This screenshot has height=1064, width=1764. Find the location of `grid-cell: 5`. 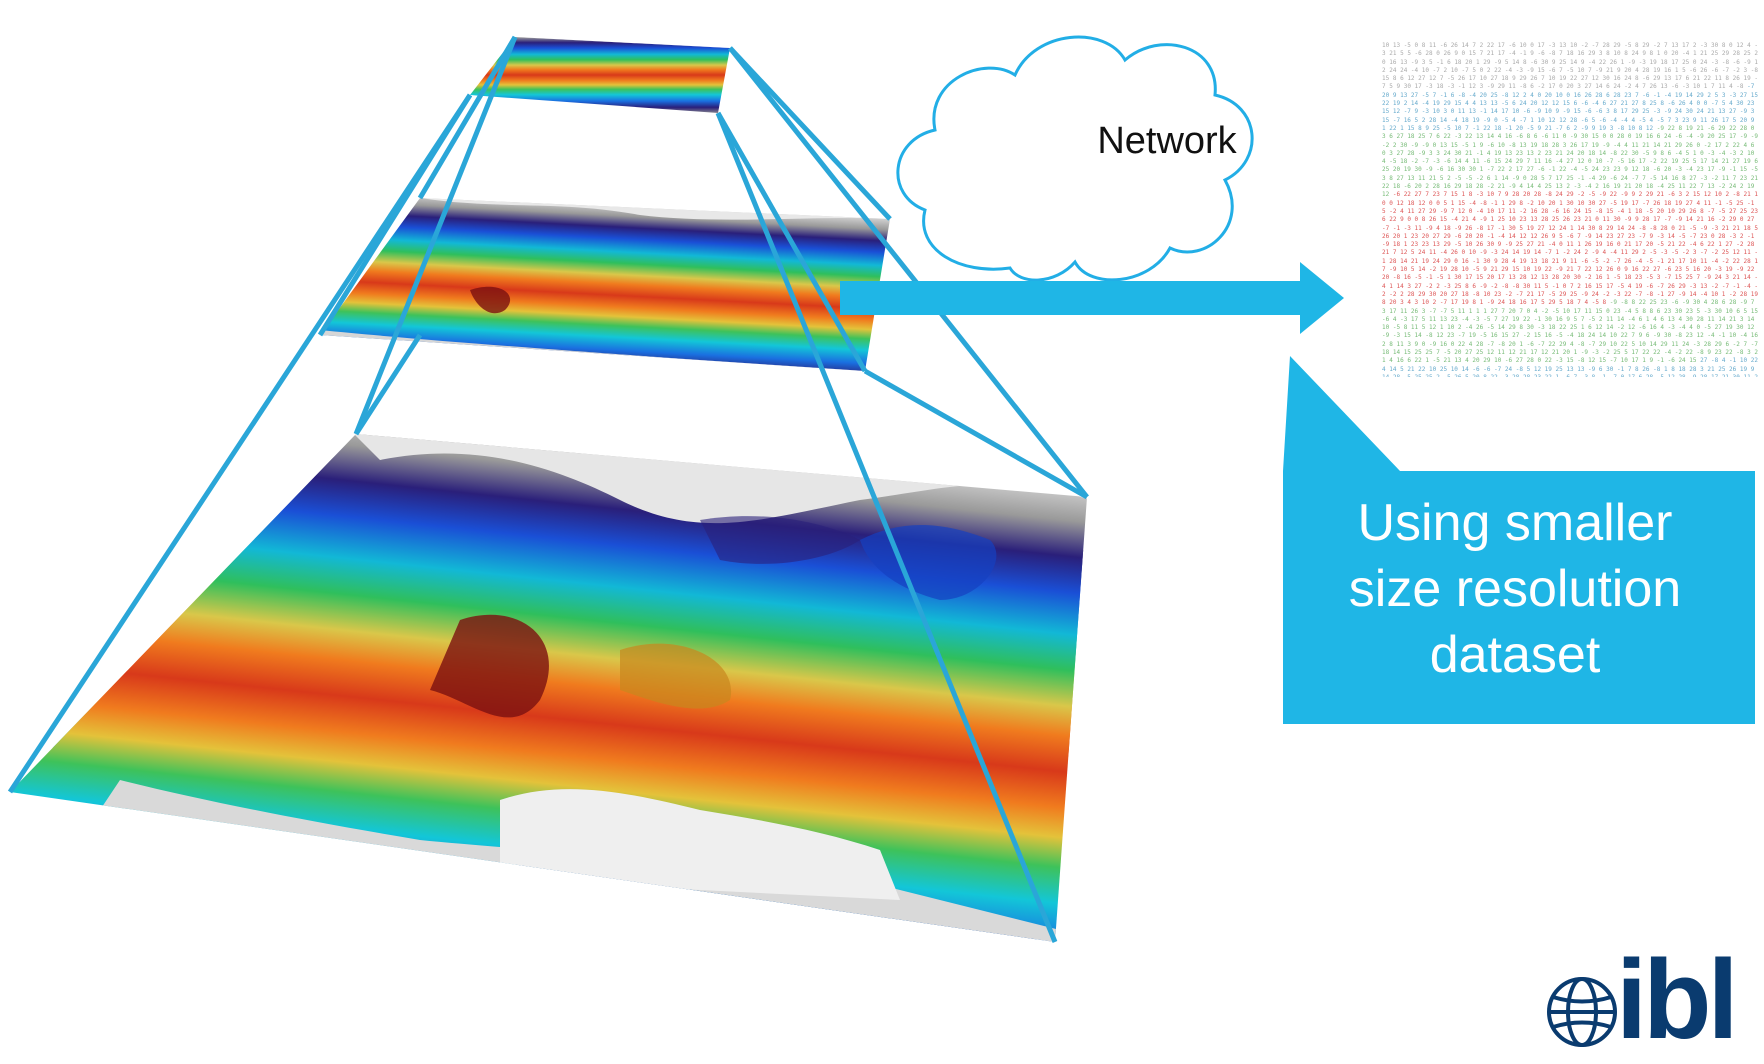

grid-cell: 5 is located at coordinates (1447, 203).